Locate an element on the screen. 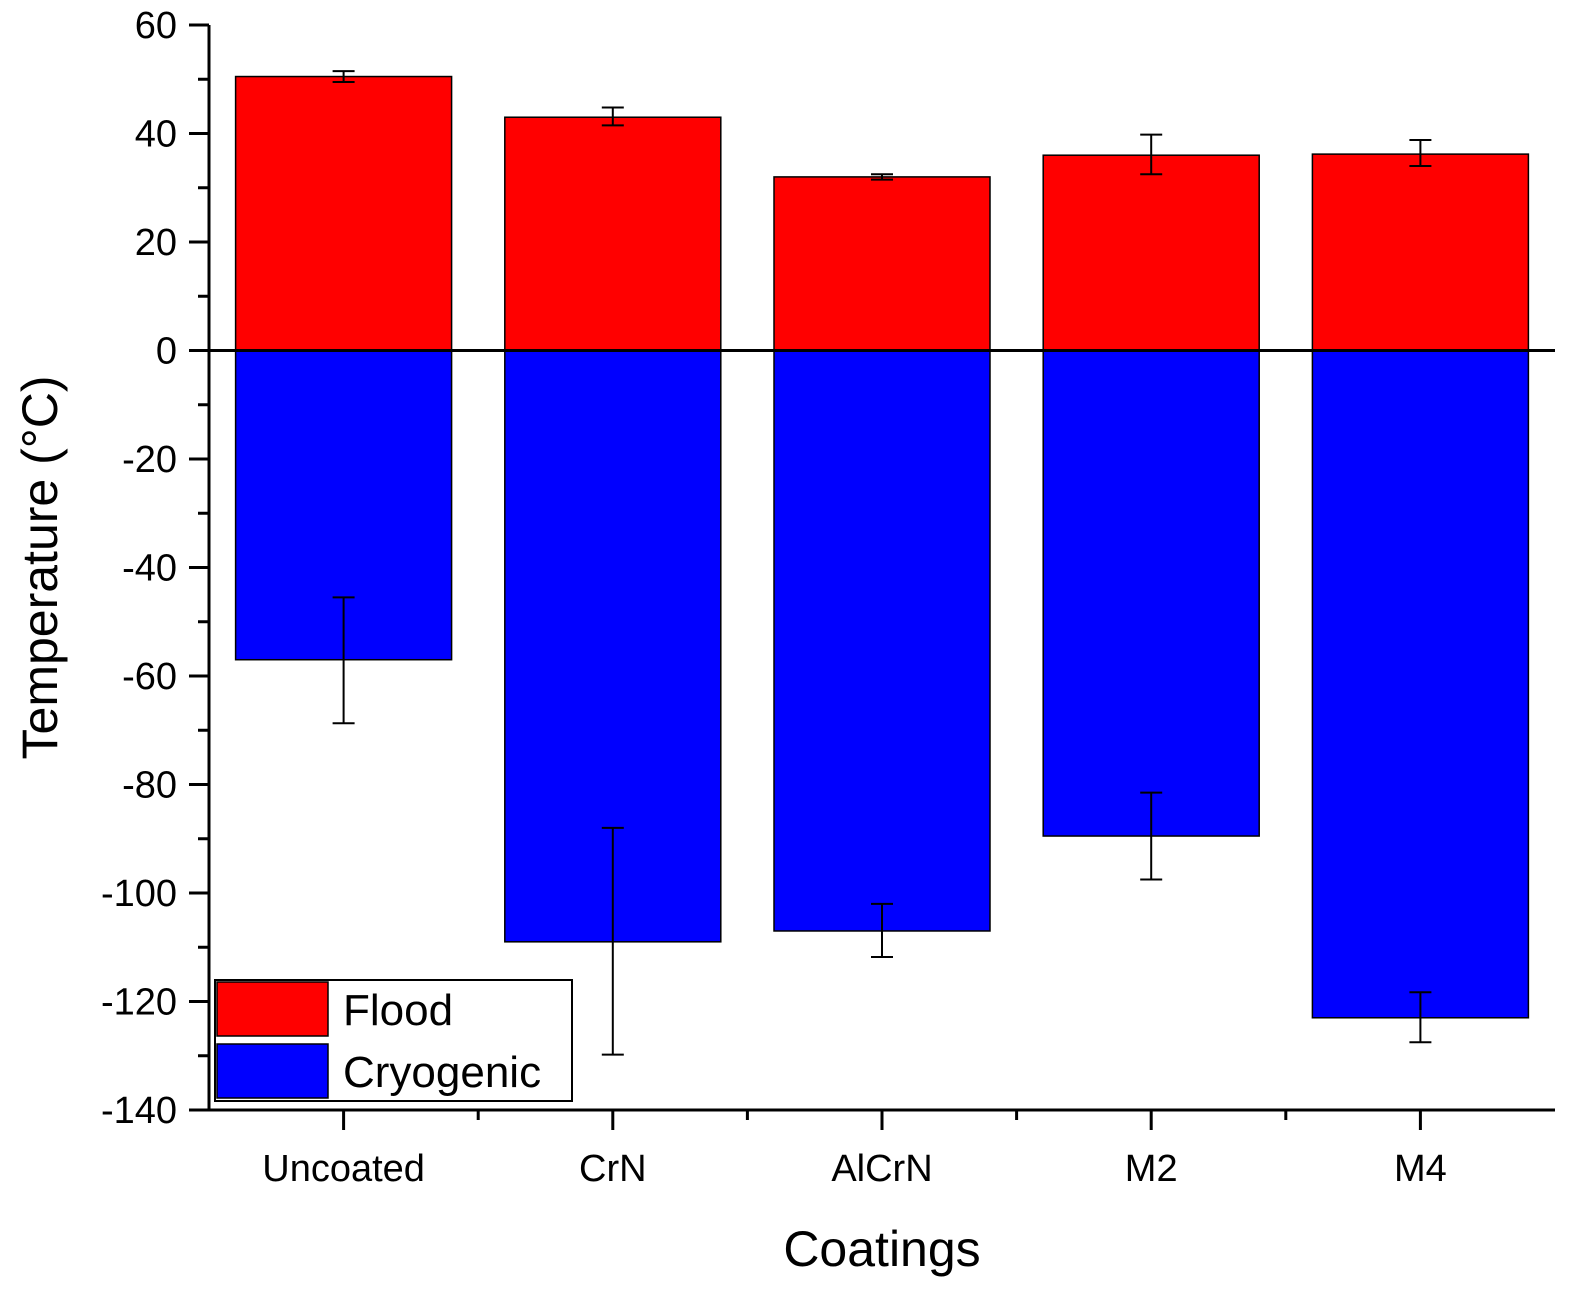 The image size is (1581, 1301). bar-cryogenic-m2 is located at coordinates (1151, 593).